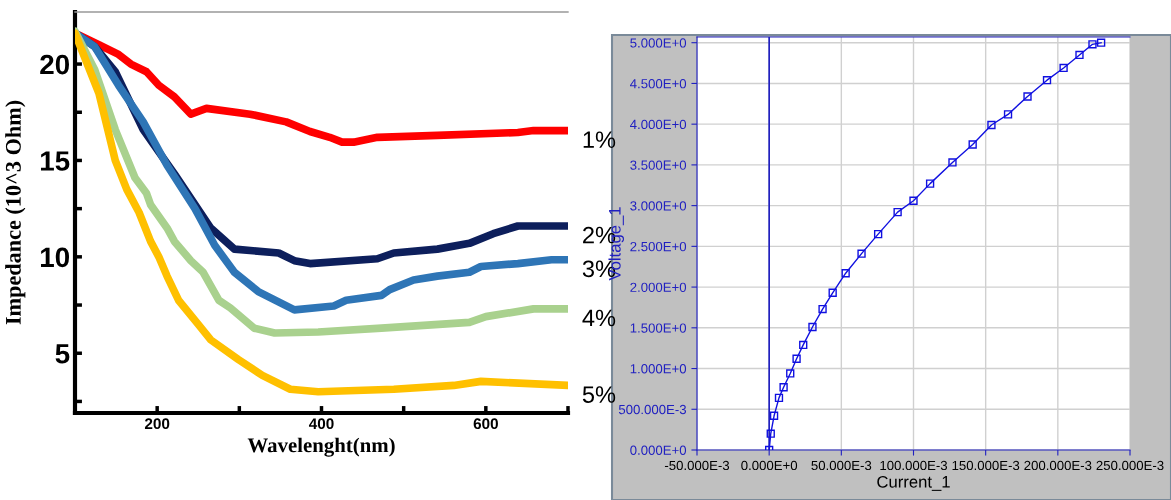 The height and width of the screenshot is (500, 1171). I want to click on y-tick-label: 2.500E+0, so click(658, 246).